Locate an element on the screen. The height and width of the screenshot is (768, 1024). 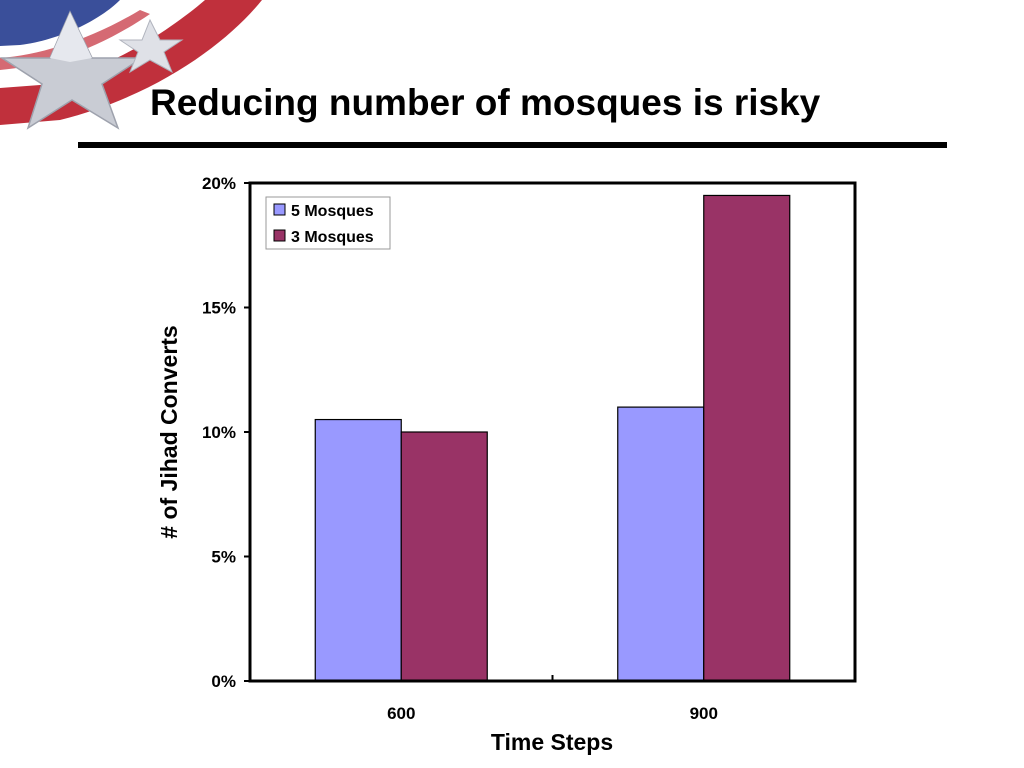
flag-star-logo-icon is located at coordinates (131, 65).